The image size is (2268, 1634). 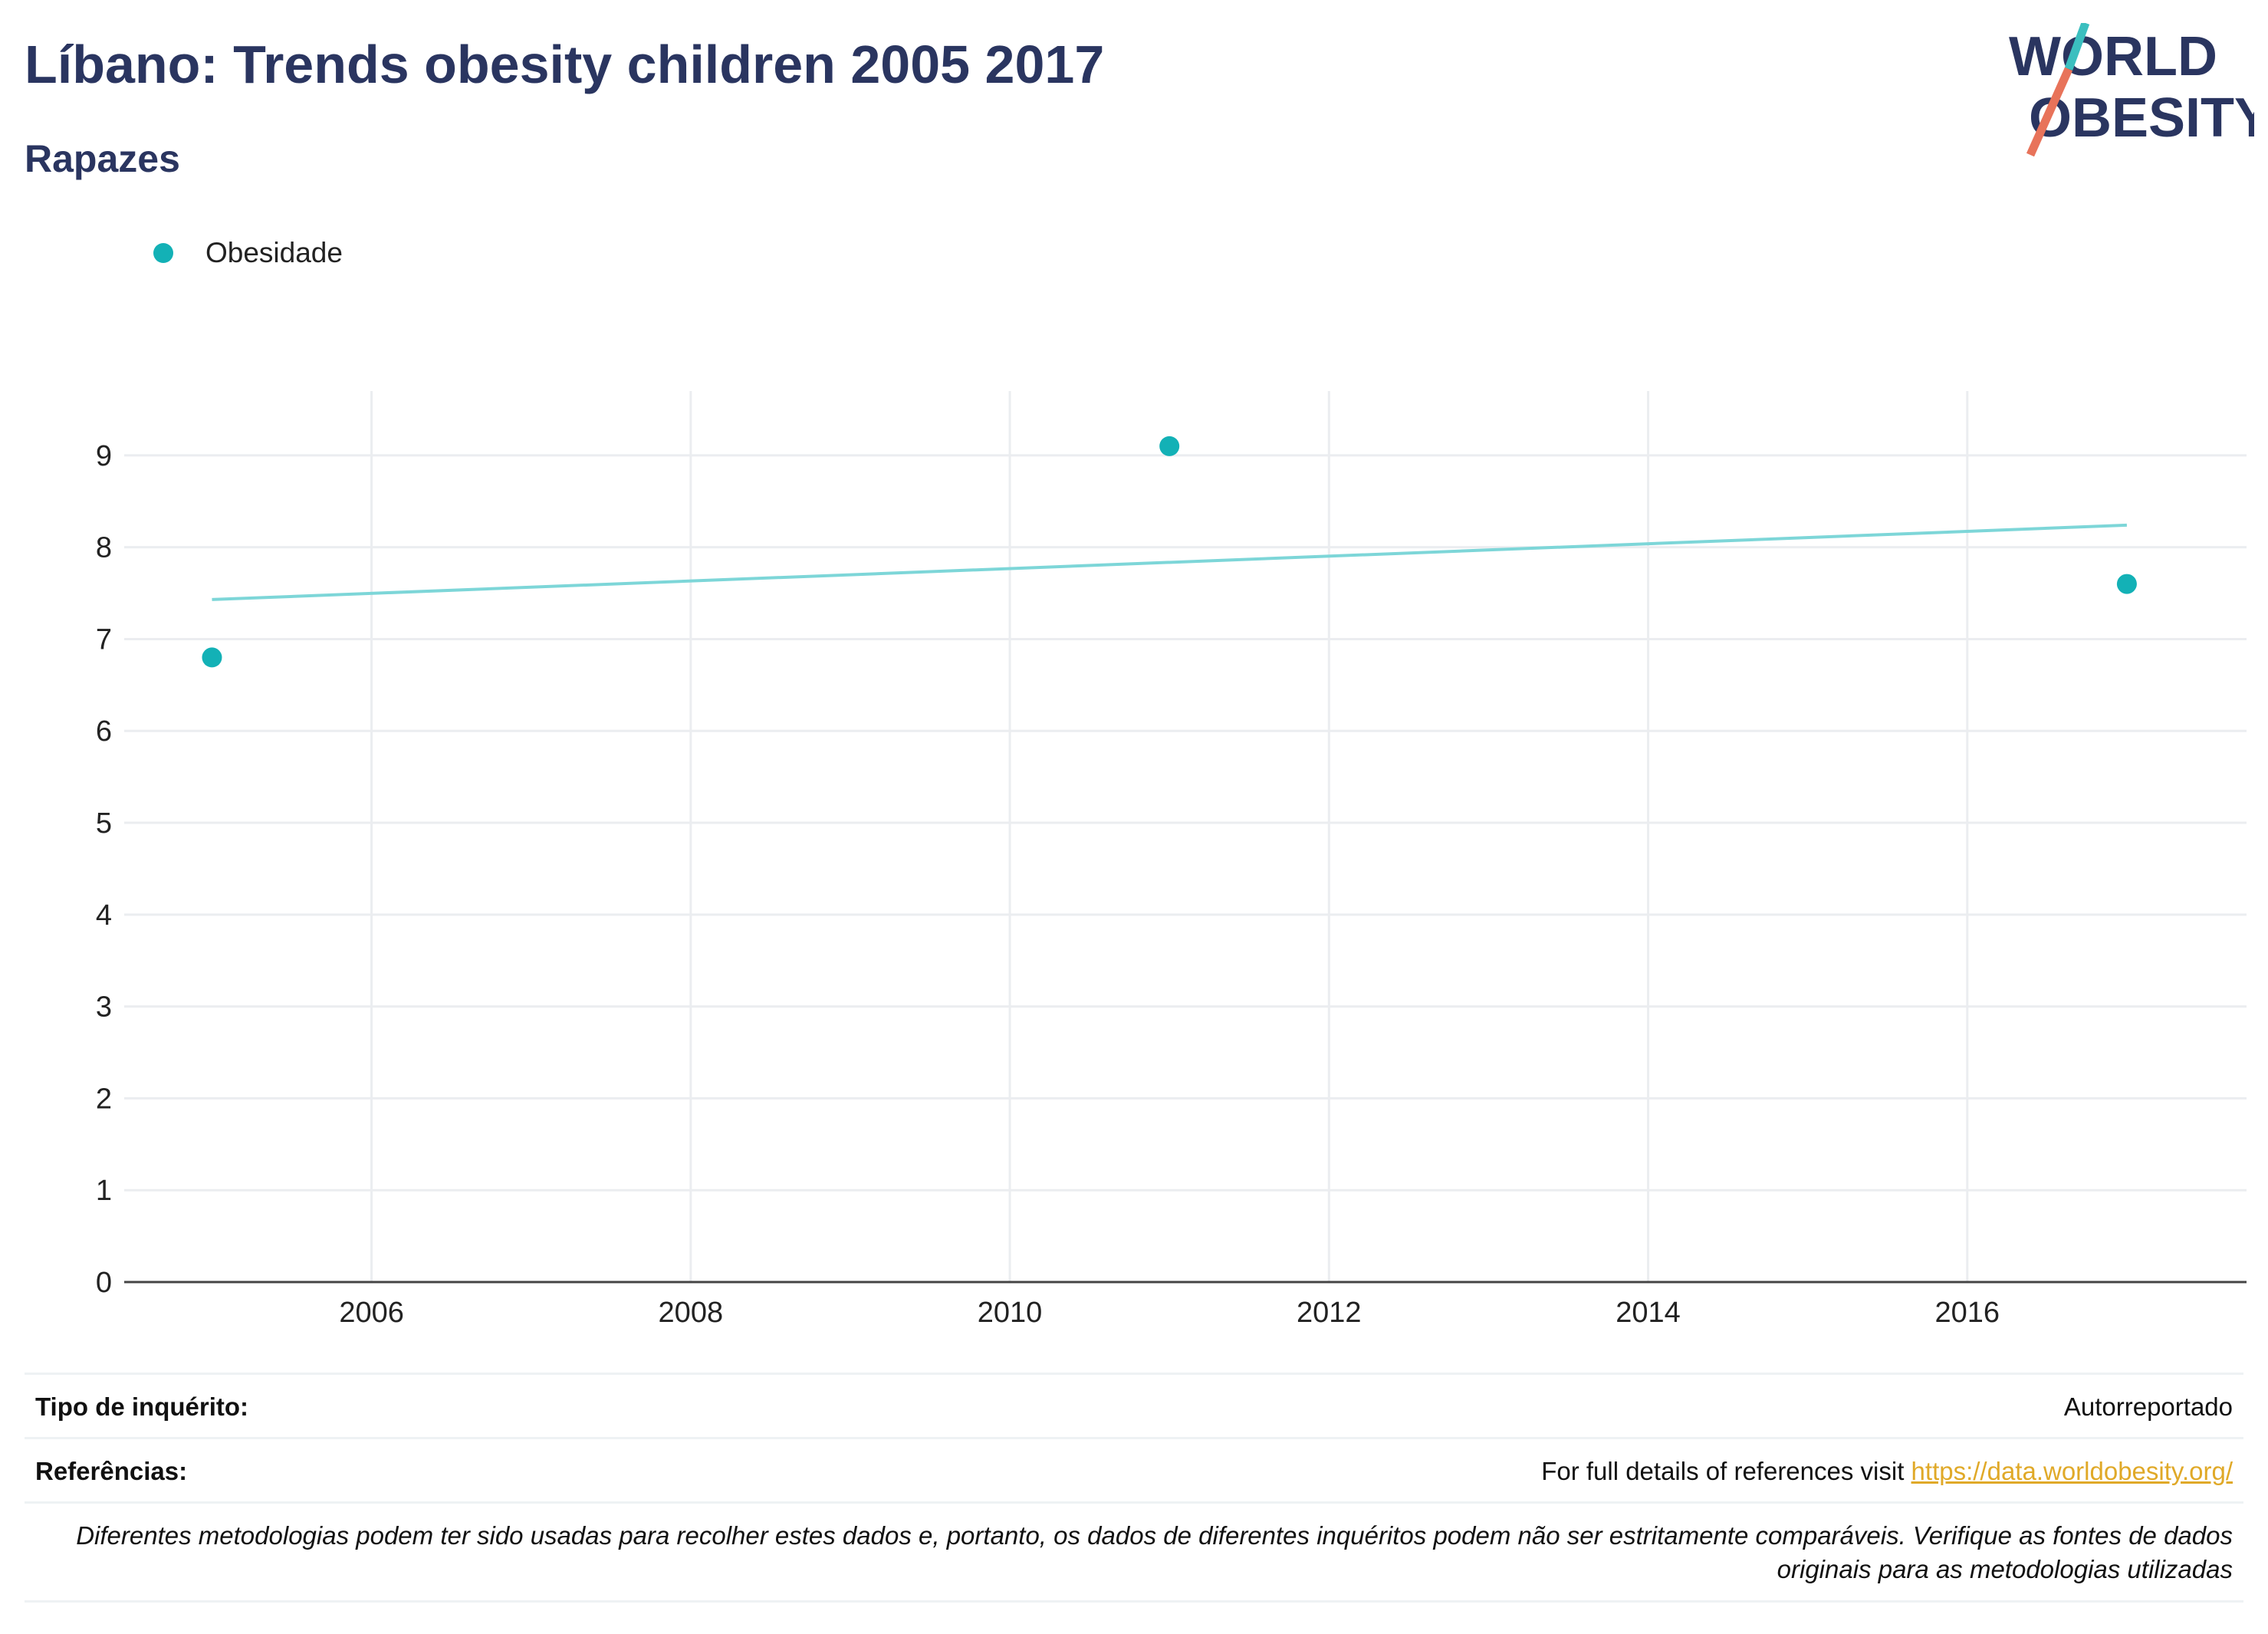 I want to click on x-tick-label: 2006, so click(x=371, y=1313).